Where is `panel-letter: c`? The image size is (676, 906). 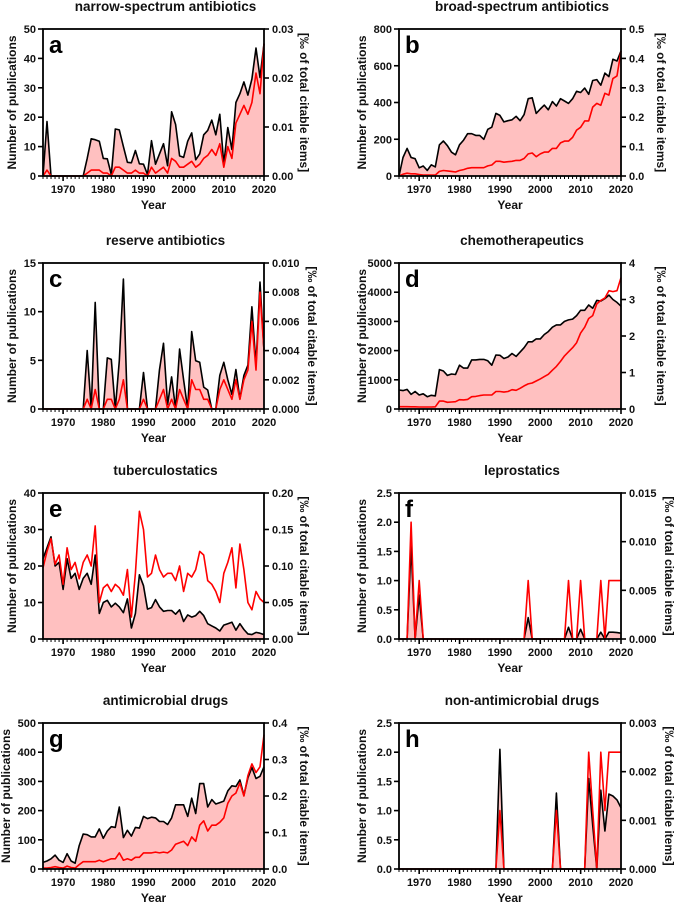 panel-letter: c is located at coordinates (55, 279).